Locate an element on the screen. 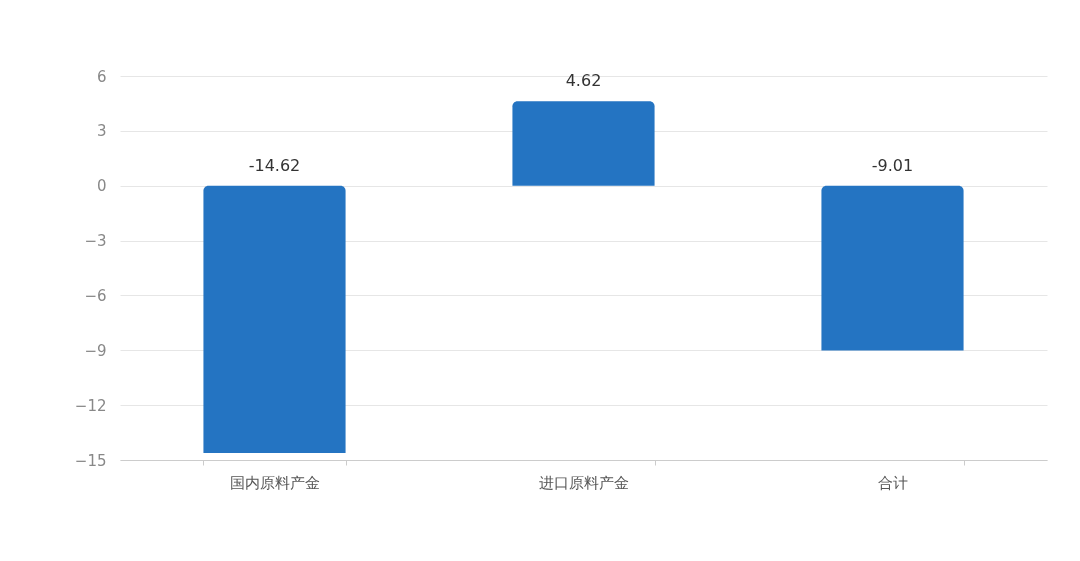  x-tick-label: 进口原料产金 is located at coordinates (584, 482).